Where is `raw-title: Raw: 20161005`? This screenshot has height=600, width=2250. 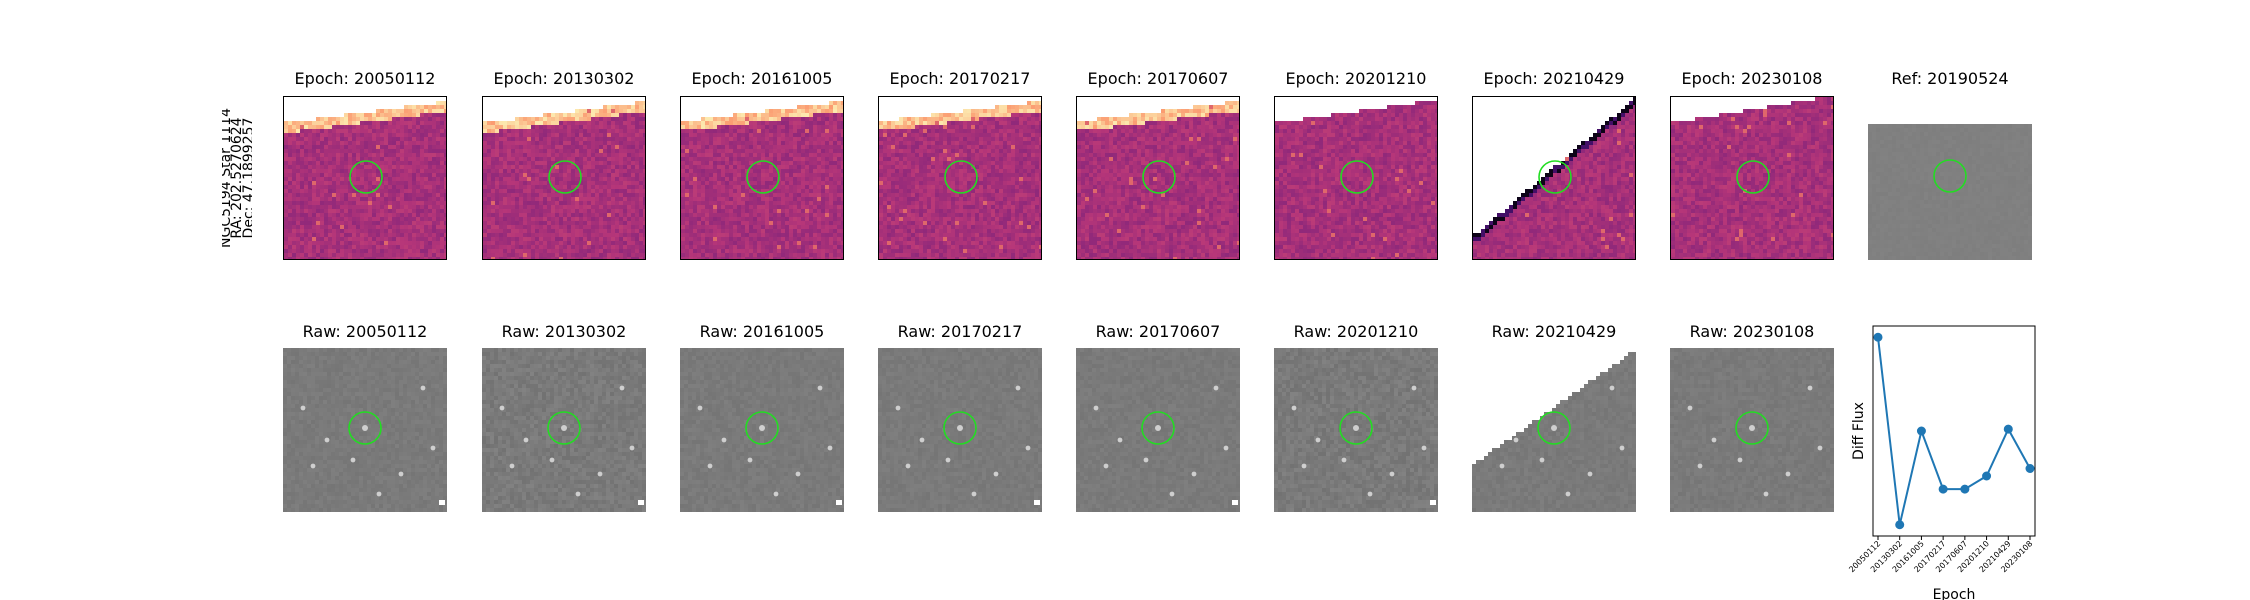
raw-title: Raw: 20161005 is located at coordinates (762, 332).